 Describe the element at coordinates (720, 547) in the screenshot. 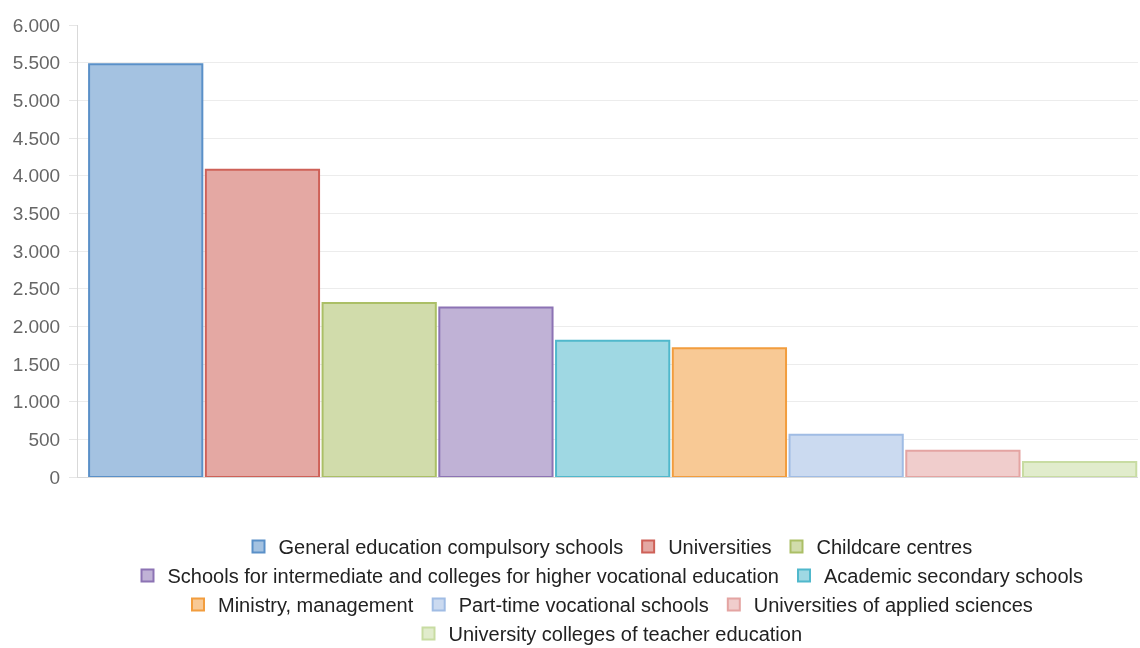

I see `legend-label: Universities` at that location.